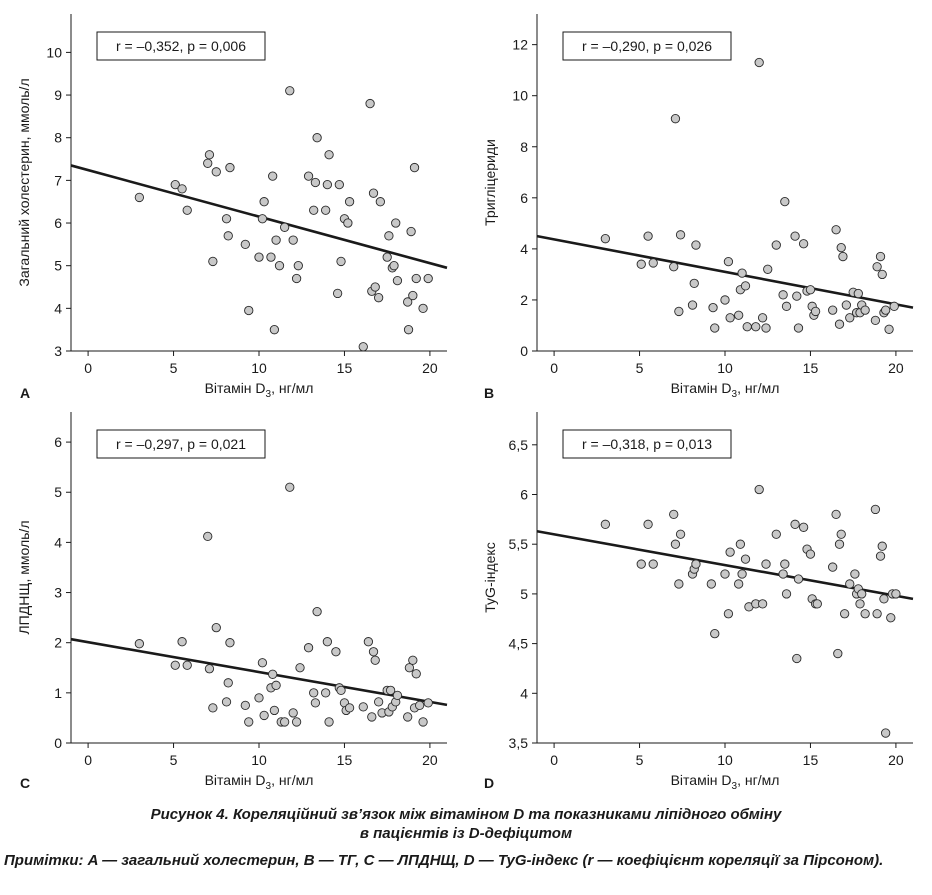 The image size is (932, 895). I want to click on y-tick-label: 6,5, so click(519, 445).